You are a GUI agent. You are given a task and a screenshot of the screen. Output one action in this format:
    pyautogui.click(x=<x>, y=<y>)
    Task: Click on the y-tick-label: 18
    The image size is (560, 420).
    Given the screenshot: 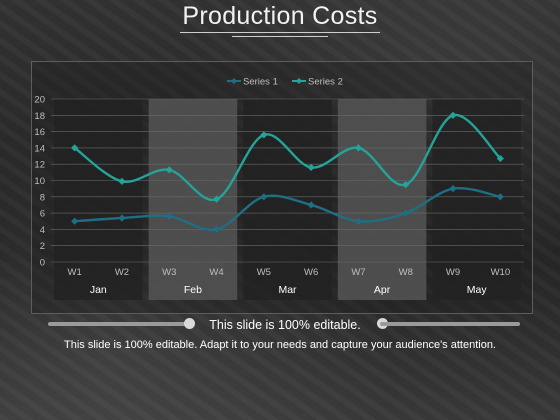 What is the action you would take?
    pyautogui.click(x=39, y=116)
    